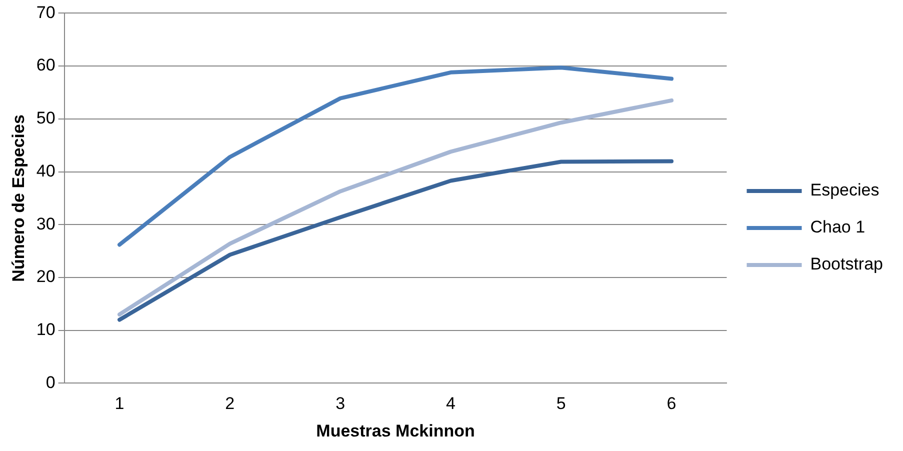  Describe the element at coordinates (671, 404) in the screenshot. I see `x-tick-label: 6` at that location.